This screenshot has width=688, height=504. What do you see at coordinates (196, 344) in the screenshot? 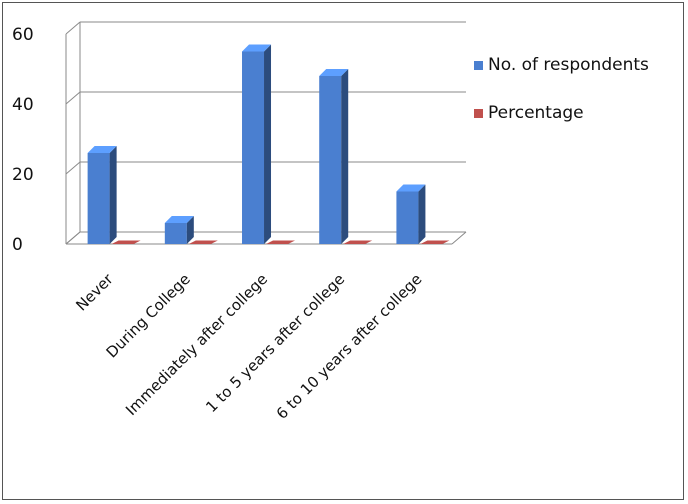
I see `x-tick-label: Immediately after college` at bounding box center [196, 344].